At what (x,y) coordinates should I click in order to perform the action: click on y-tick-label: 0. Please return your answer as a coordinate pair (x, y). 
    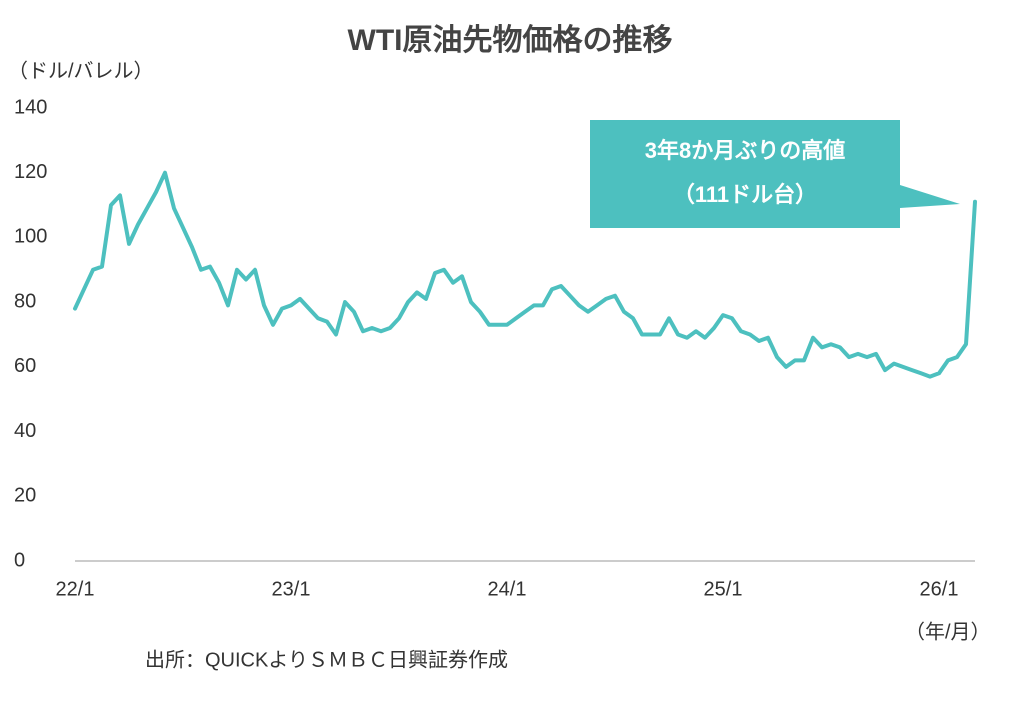
    Looking at the image, I should click on (19, 560).